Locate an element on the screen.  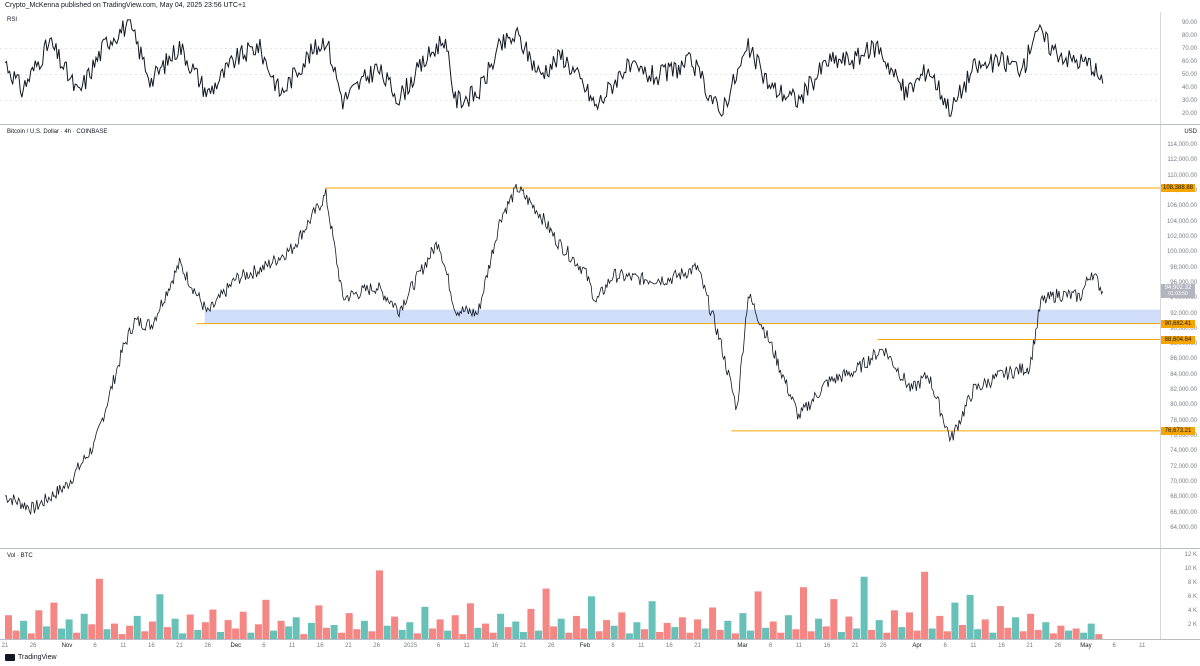
pane-separator-bottom is located at coordinates (600, 548).